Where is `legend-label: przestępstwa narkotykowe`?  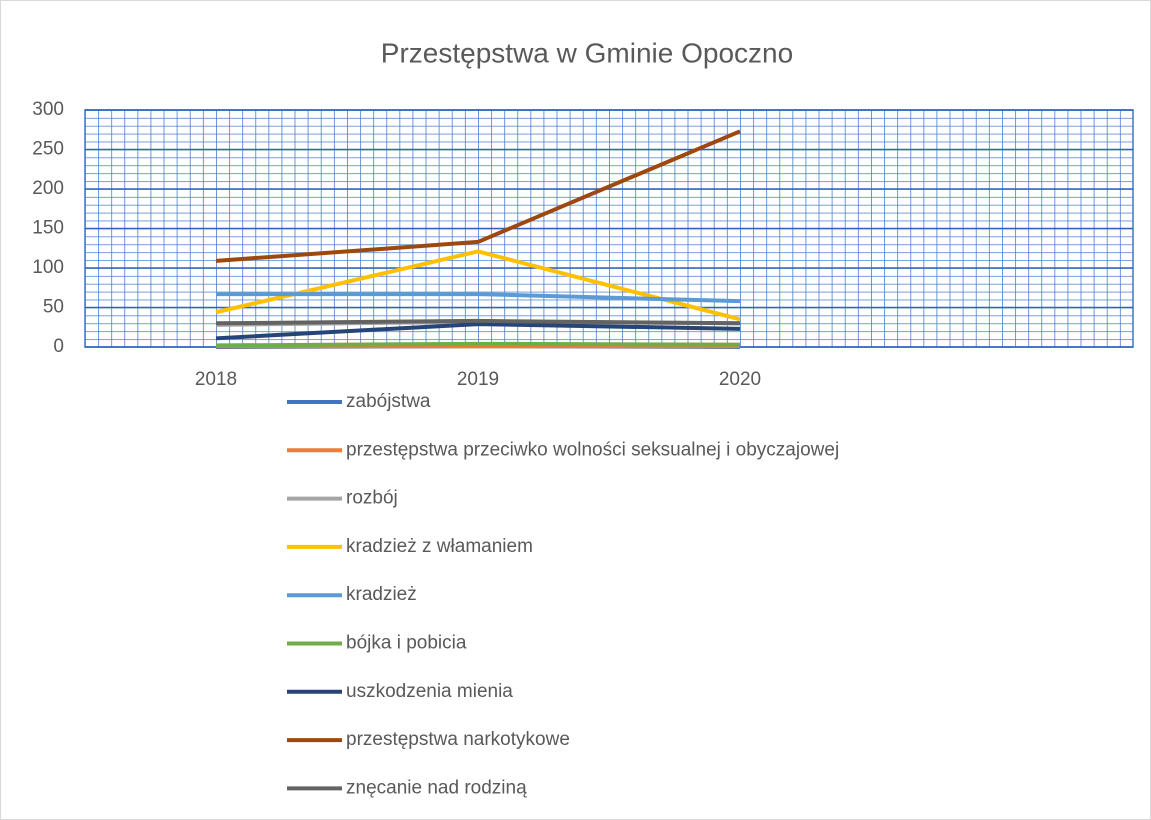
legend-label: przestępstwa narkotykowe is located at coordinates (458, 739).